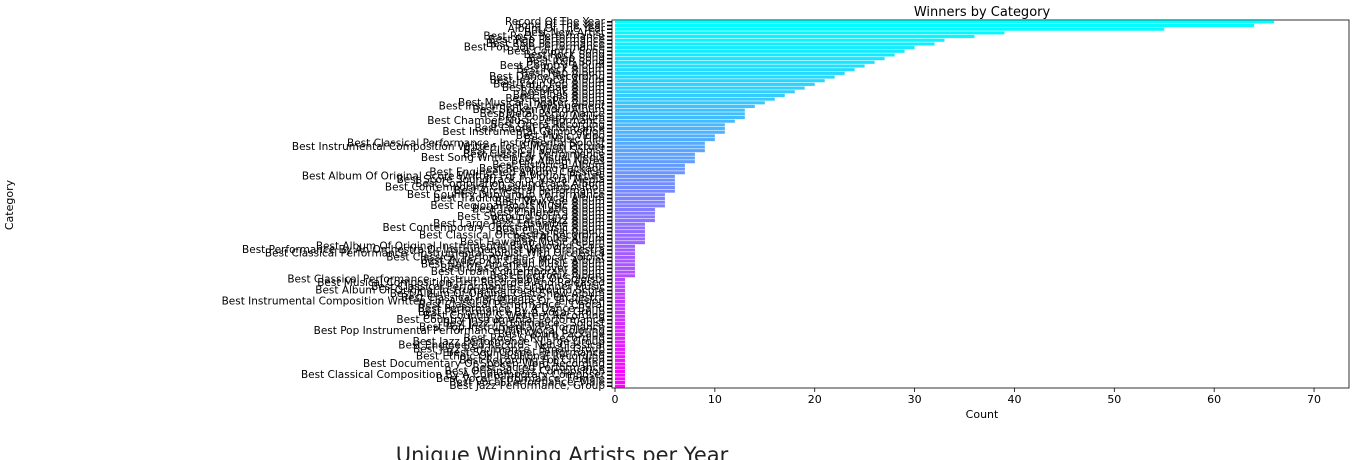 The width and height of the screenshot is (1362, 460). I want to click on y-tick-label: Best Compilation Soundtrack Album, so click(510, 184).